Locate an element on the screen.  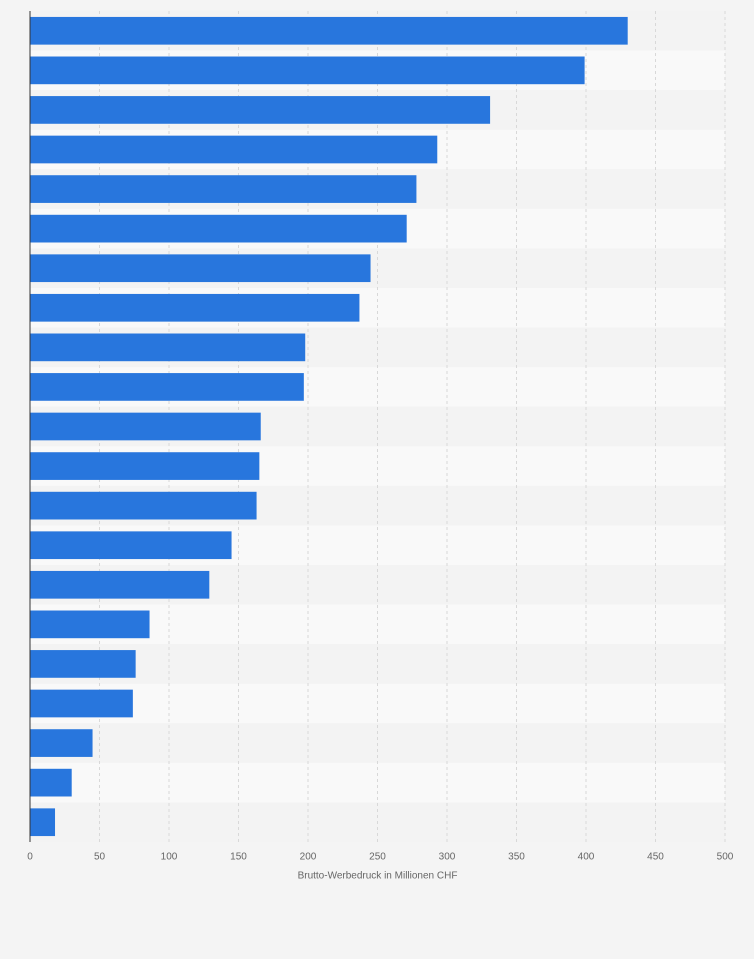
x-tick-label: 200 is located at coordinates (308, 857).